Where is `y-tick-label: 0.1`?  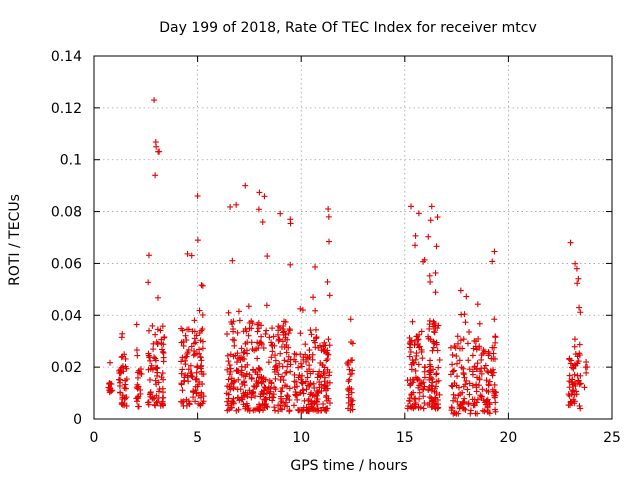 y-tick-label: 0.1 is located at coordinates (71, 161).